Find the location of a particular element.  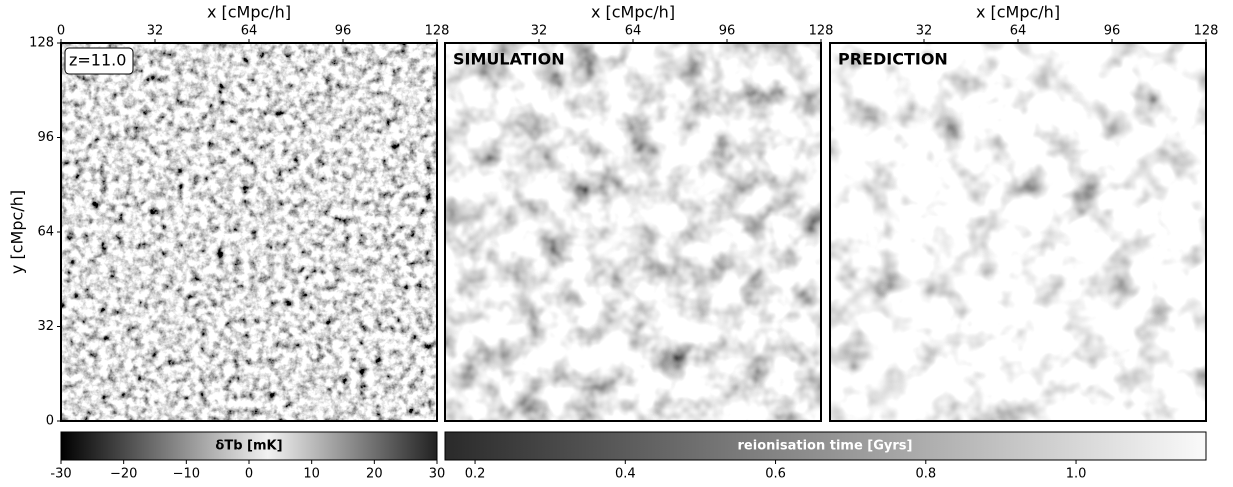

y-tick-label: 64 is located at coordinates (45, 232).